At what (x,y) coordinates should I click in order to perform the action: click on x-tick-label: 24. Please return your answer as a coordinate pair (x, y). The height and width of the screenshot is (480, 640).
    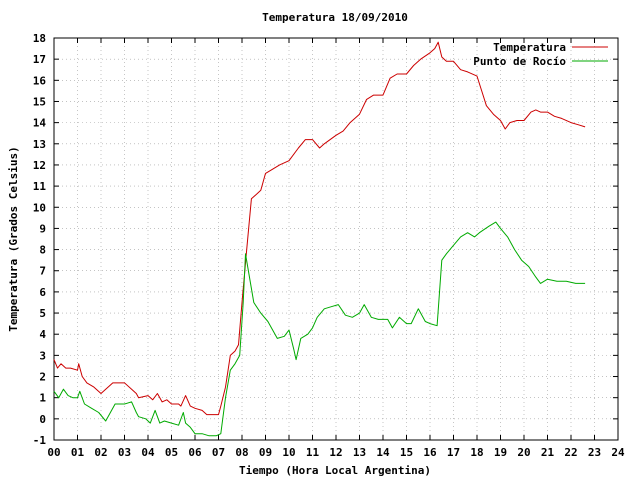
    Looking at the image, I should click on (618, 452).